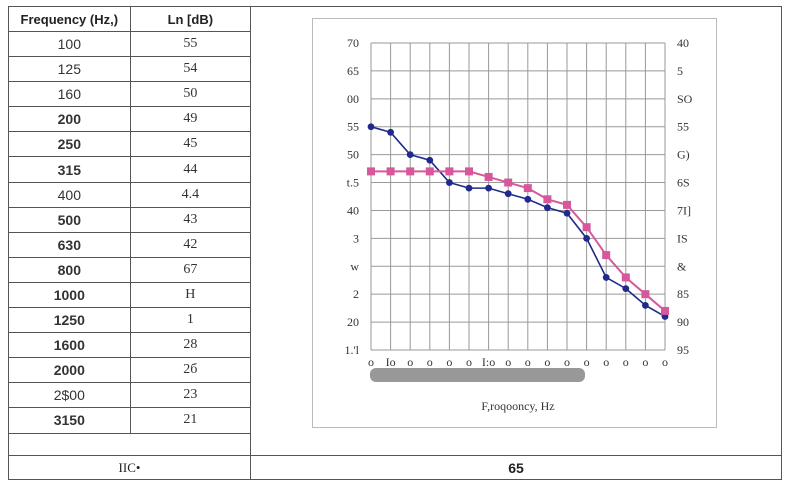 This screenshot has width=790, height=485. Describe the element at coordinates (516, 467) in the screenshot. I see `footer-iic-value: 65` at that location.